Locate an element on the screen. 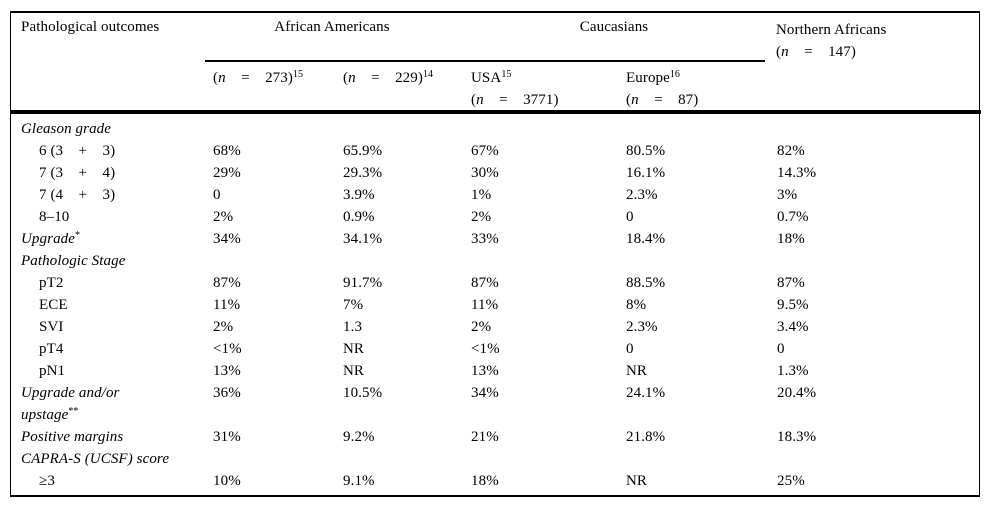 This screenshot has width=992, height=507. row-label: Pathologic Stage is located at coordinates (73, 261).